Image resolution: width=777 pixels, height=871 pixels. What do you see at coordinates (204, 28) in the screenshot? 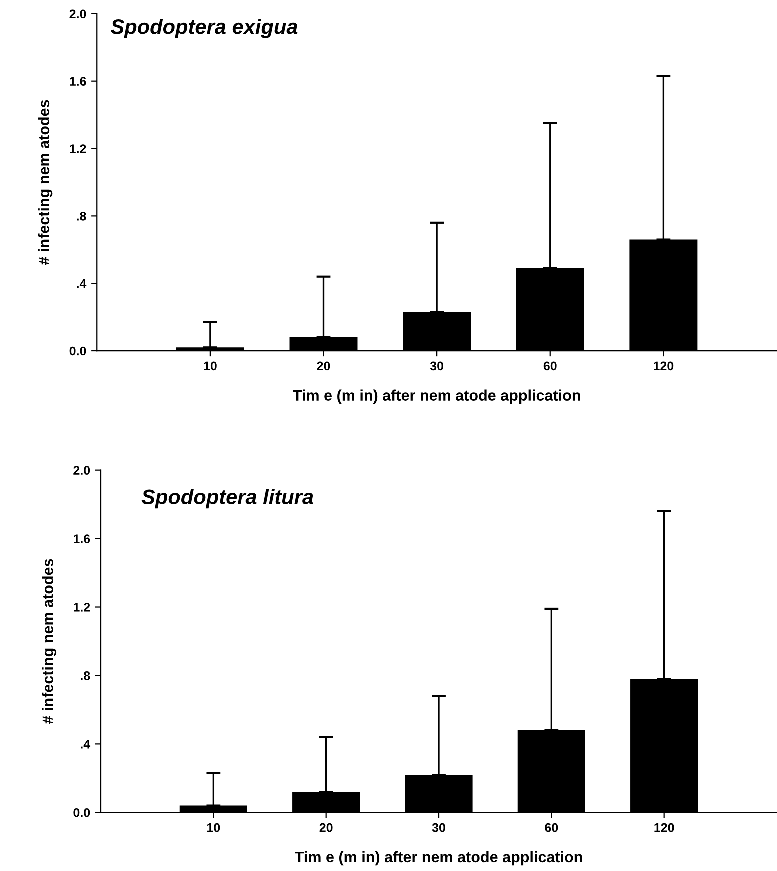
I see `chart-title: Spodoptera exigua` at bounding box center [204, 28].